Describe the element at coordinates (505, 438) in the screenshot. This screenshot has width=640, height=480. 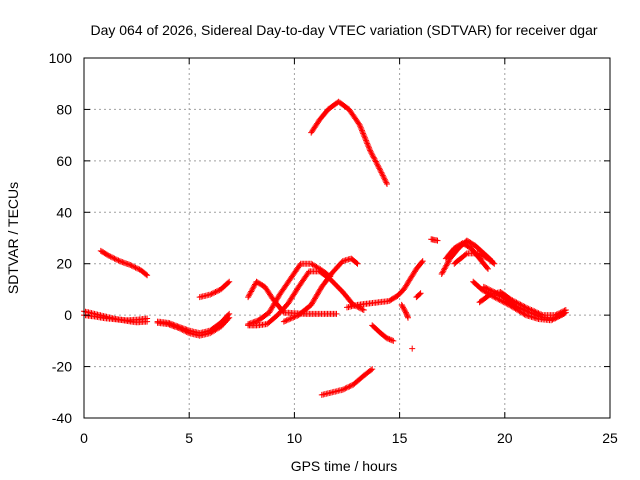
I see `x-tick-label: 20` at that location.